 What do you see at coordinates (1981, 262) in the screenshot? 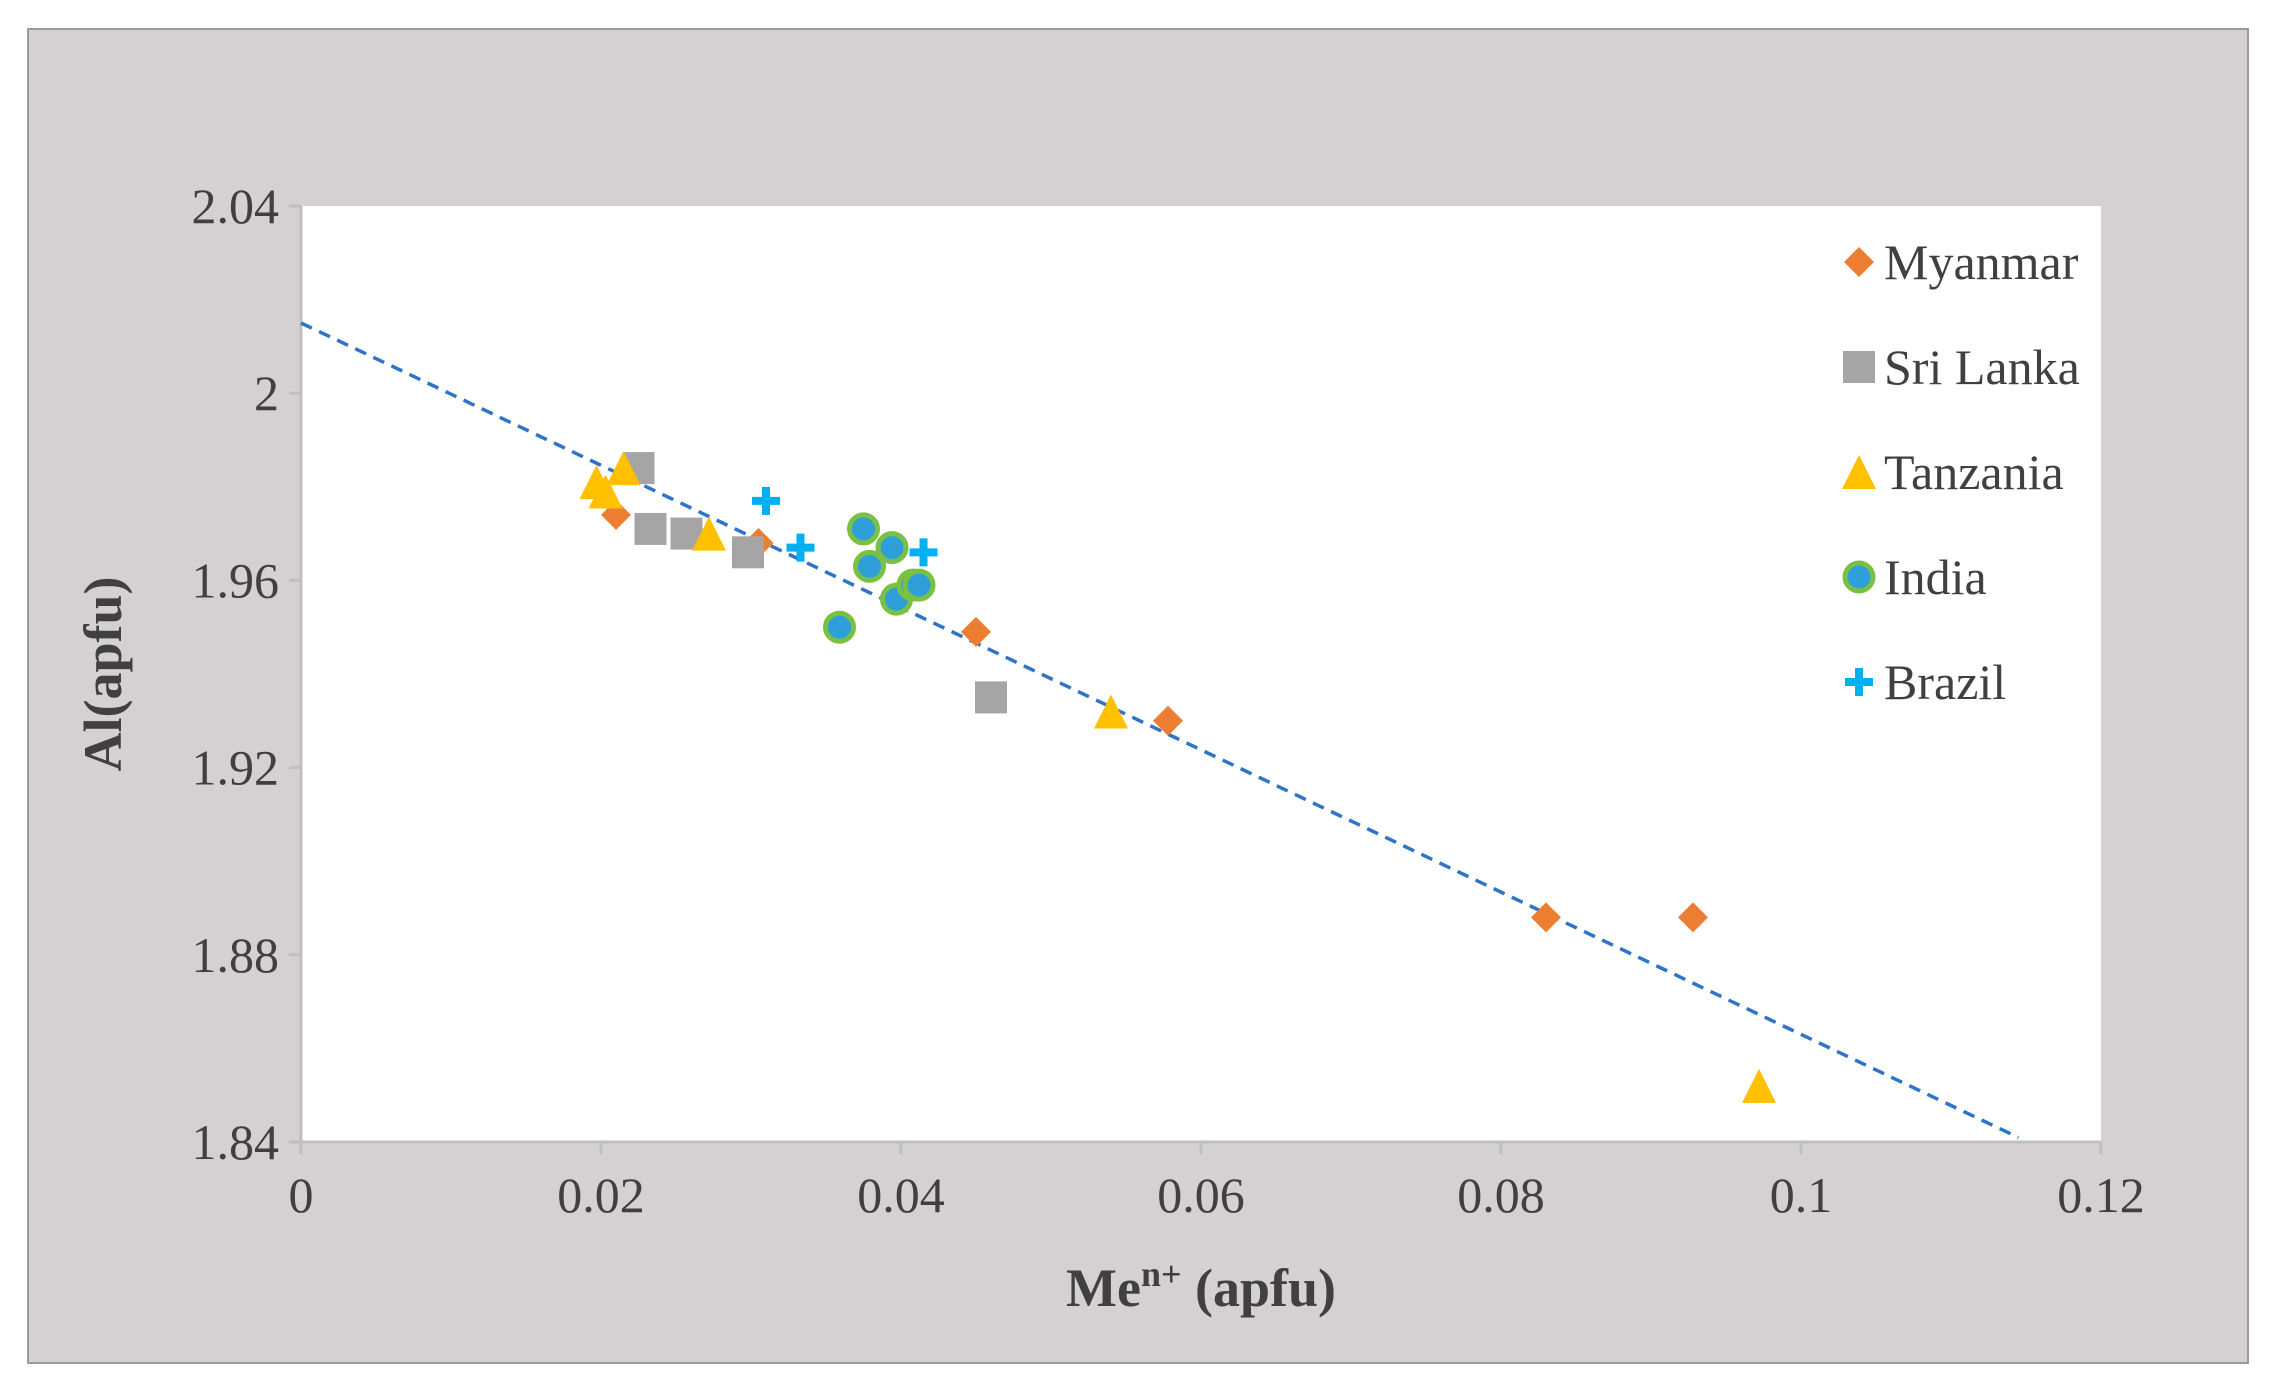
I see `legend-label-myanmar: Myanmar` at bounding box center [1981, 262].